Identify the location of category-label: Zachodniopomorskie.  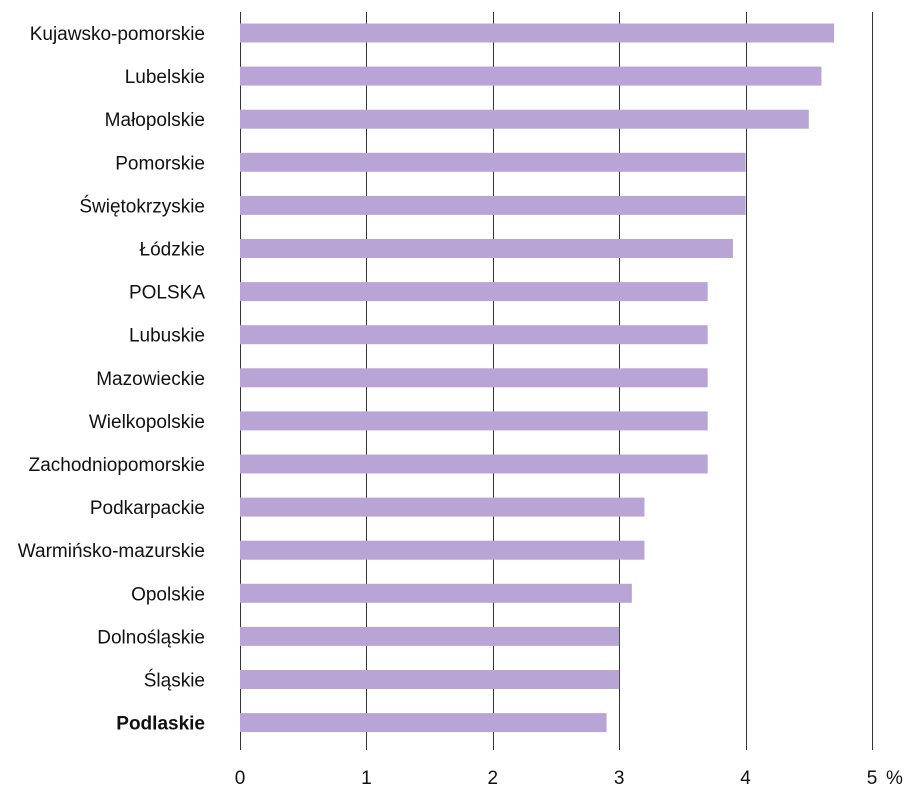
(117, 465).